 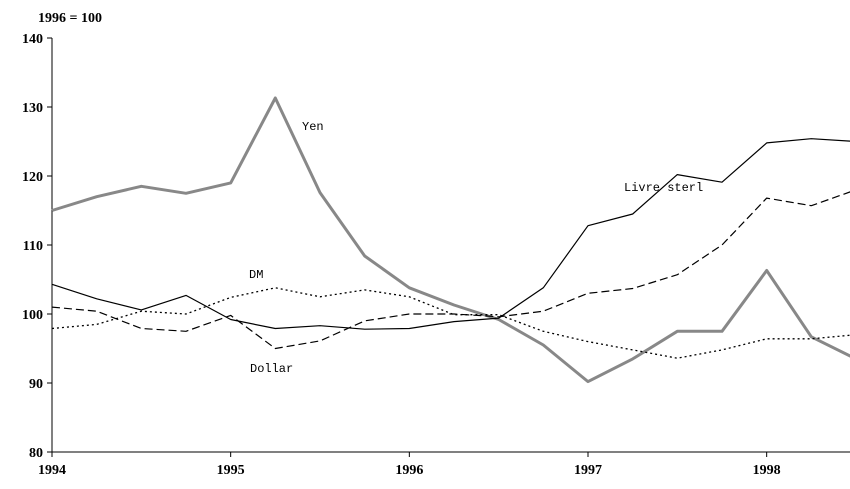 What do you see at coordinates (231, 470) in the screenshot?
I see `x-tick-label: 1995` at bounding box center [231, 470].